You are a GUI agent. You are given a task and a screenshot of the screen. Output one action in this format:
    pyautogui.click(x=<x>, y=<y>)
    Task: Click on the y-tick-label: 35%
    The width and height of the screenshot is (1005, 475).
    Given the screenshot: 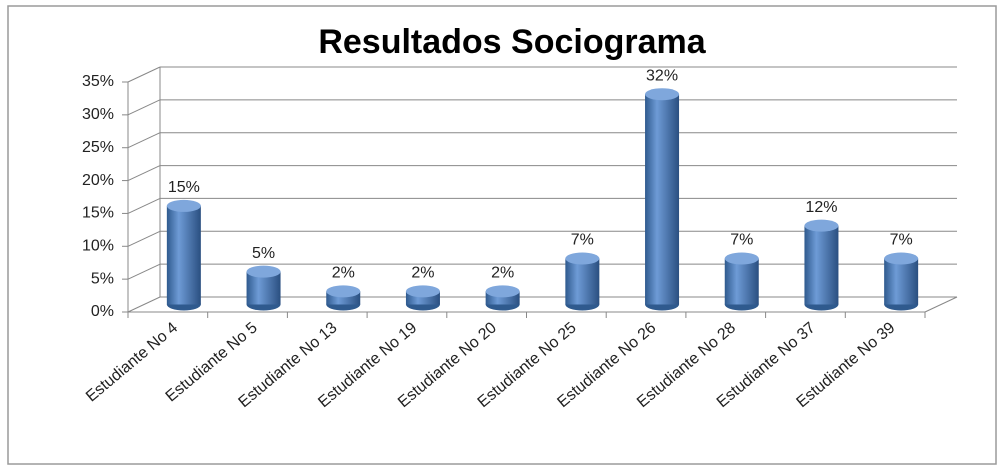 What is the action you would take?
    pyautogui.click(x=98, y=81)
    